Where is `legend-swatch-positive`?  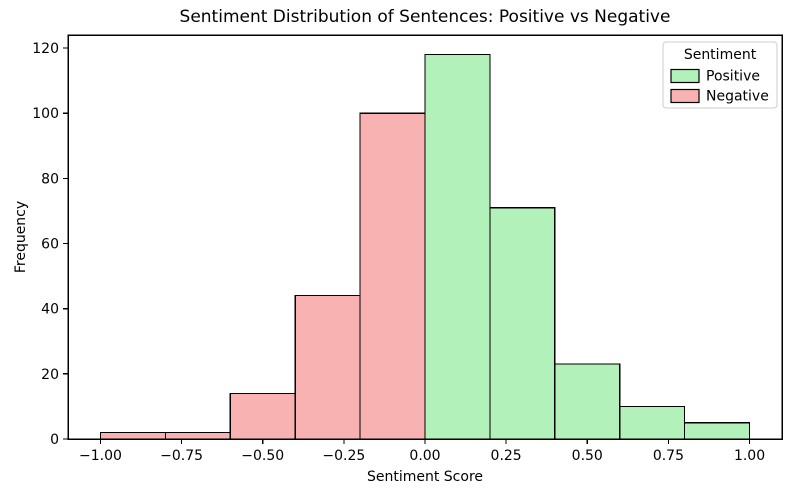
legend-swatch-positive is located at coordinates (685, 76).